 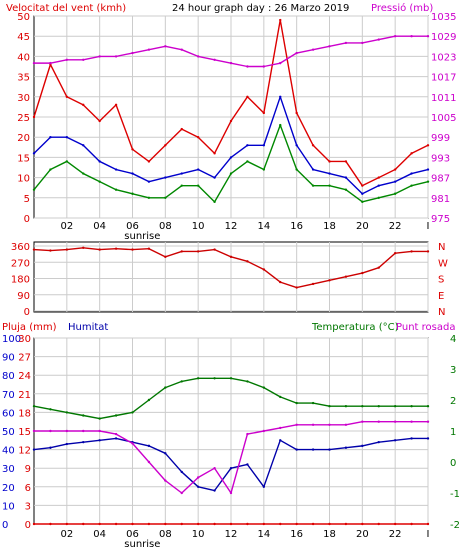 What do you see at coordinates (27, 199) in the screenshot?
I see `wind-speed-tick: 5` at bounding box center [27, 199].